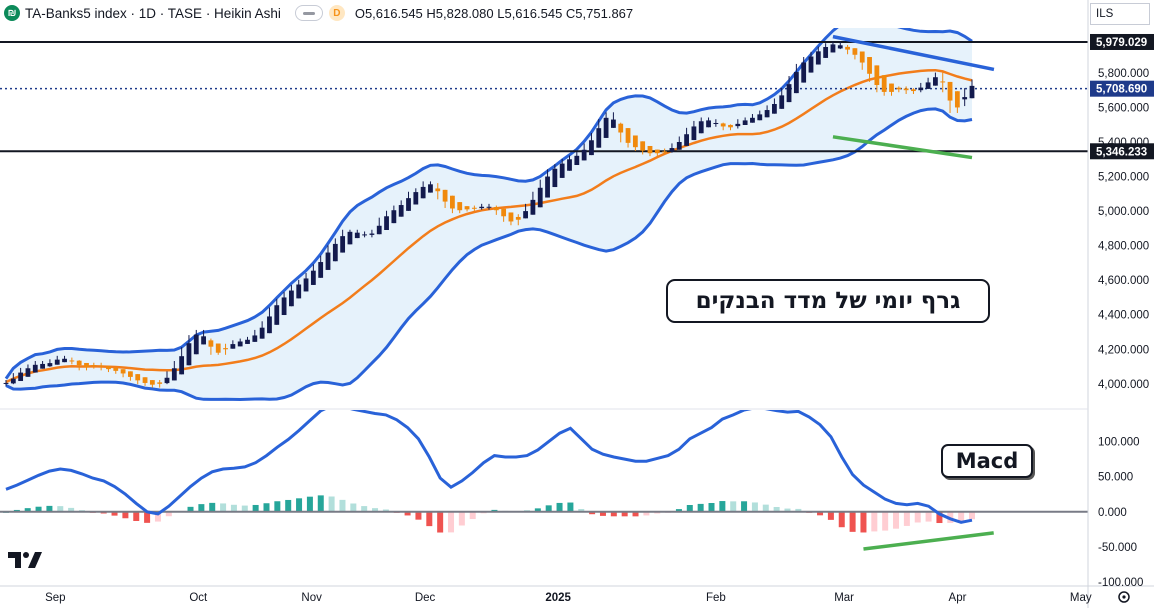  What do you see at coordinates (1115, 478) in the screenshot?
I see `macd-tick-label: 50.000` at bounding box center [1115, 478].